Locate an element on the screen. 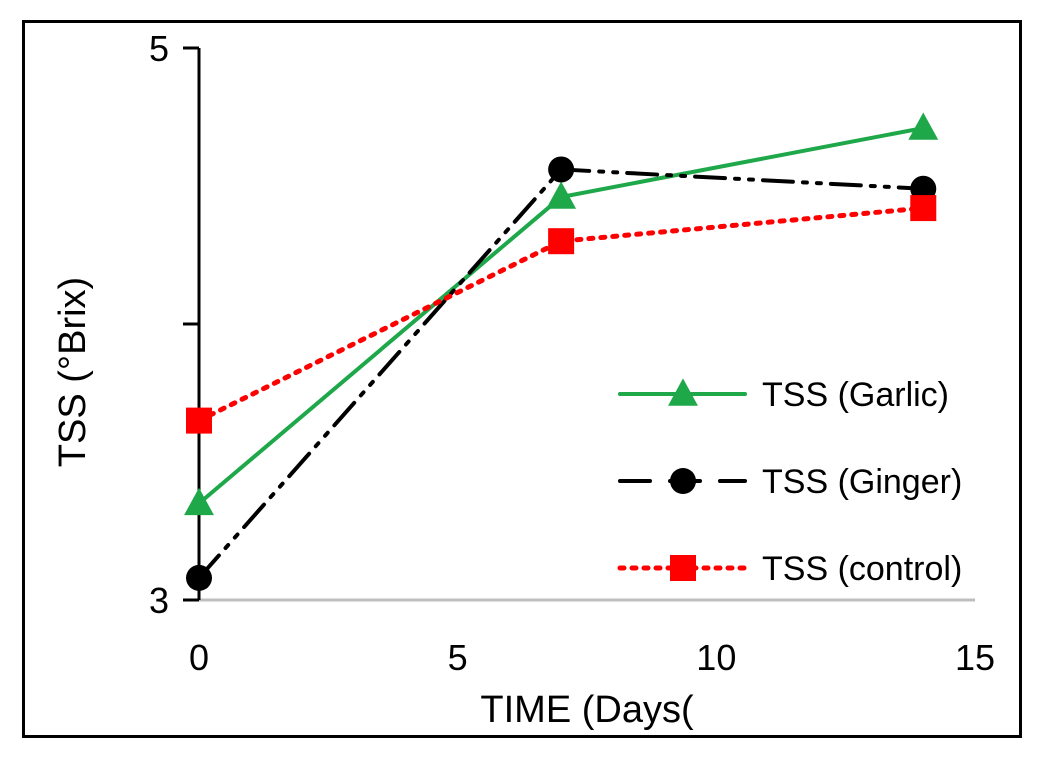 The image size is (1052, 767). legend-item: TSS (Garlic) is located at coordinates (783, 395).